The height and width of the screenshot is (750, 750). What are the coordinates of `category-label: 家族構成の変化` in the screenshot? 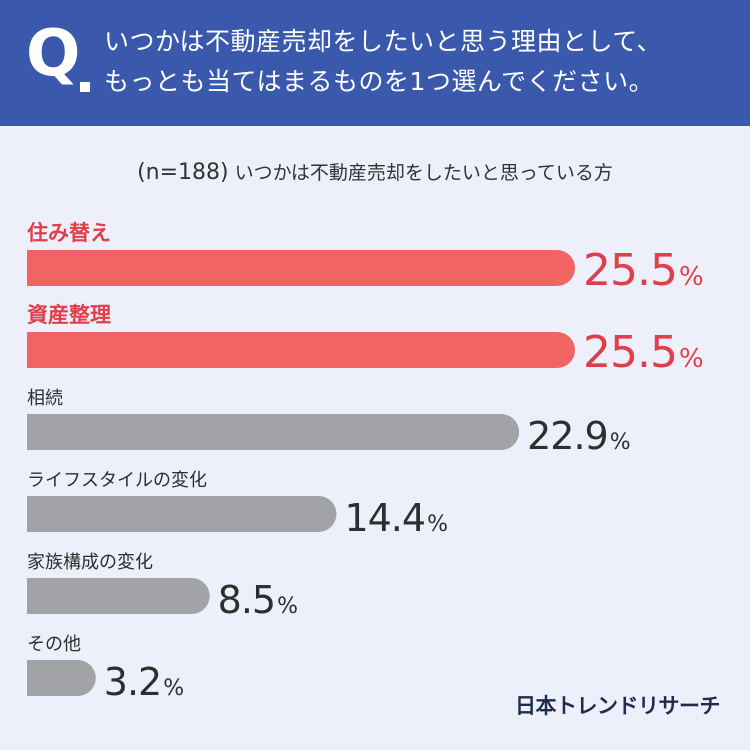 It's located at (90, 562).